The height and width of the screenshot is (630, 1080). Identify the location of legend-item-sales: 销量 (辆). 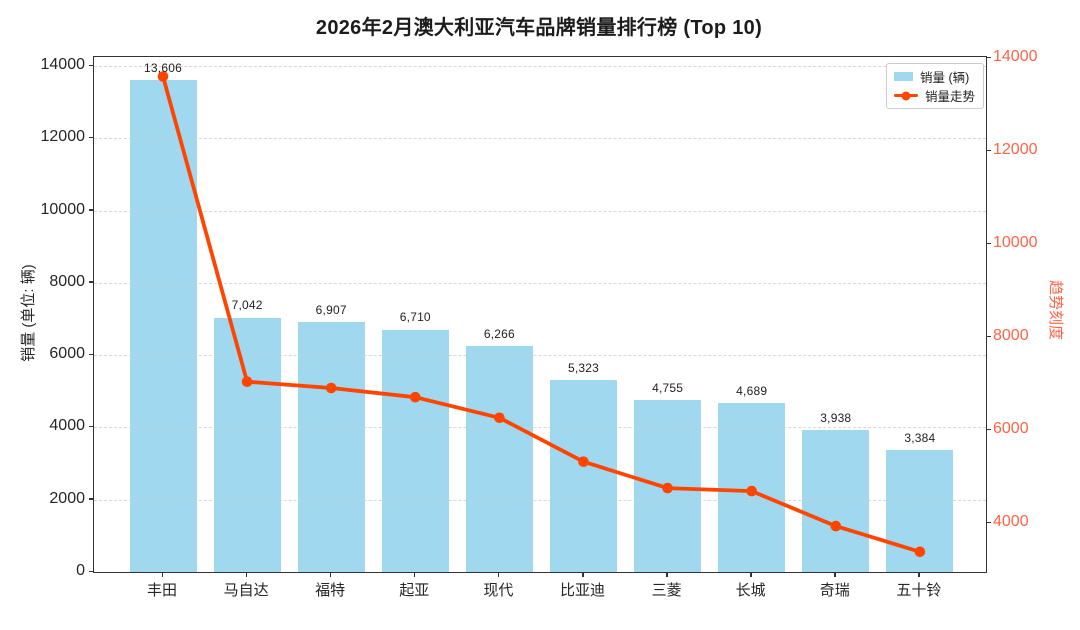
(934, 77).